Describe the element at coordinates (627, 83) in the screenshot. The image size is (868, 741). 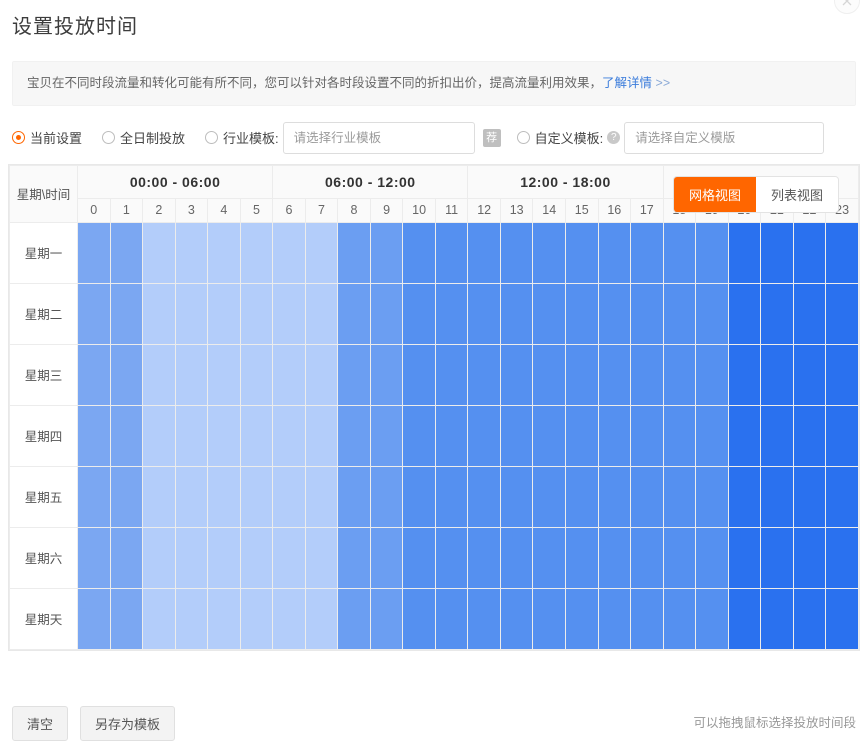
I see `learn-more-link: 了解详情` at that location.